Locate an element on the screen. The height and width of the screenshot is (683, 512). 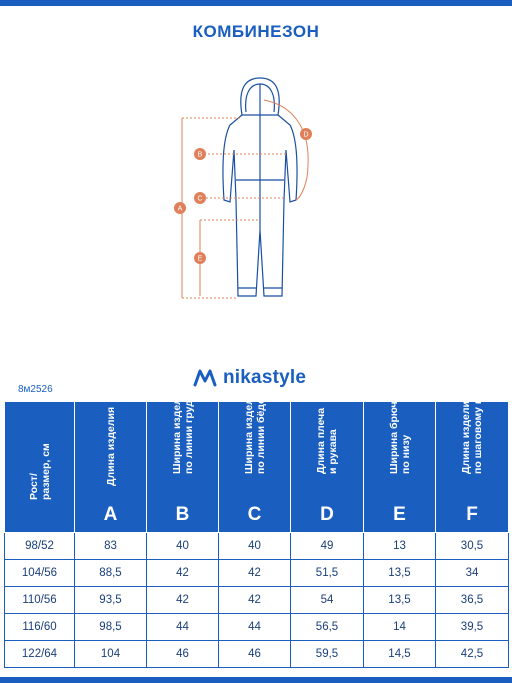
cell: 14,5 is located at coordinates (399, 654).